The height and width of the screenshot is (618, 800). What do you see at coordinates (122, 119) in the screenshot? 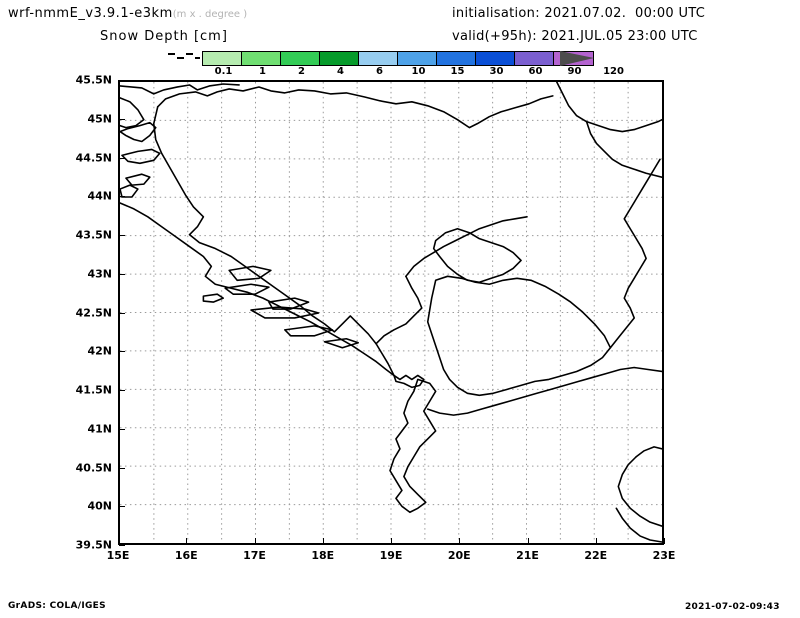
I see `y-axis-tick-45N` at bounding box center [122, 119].